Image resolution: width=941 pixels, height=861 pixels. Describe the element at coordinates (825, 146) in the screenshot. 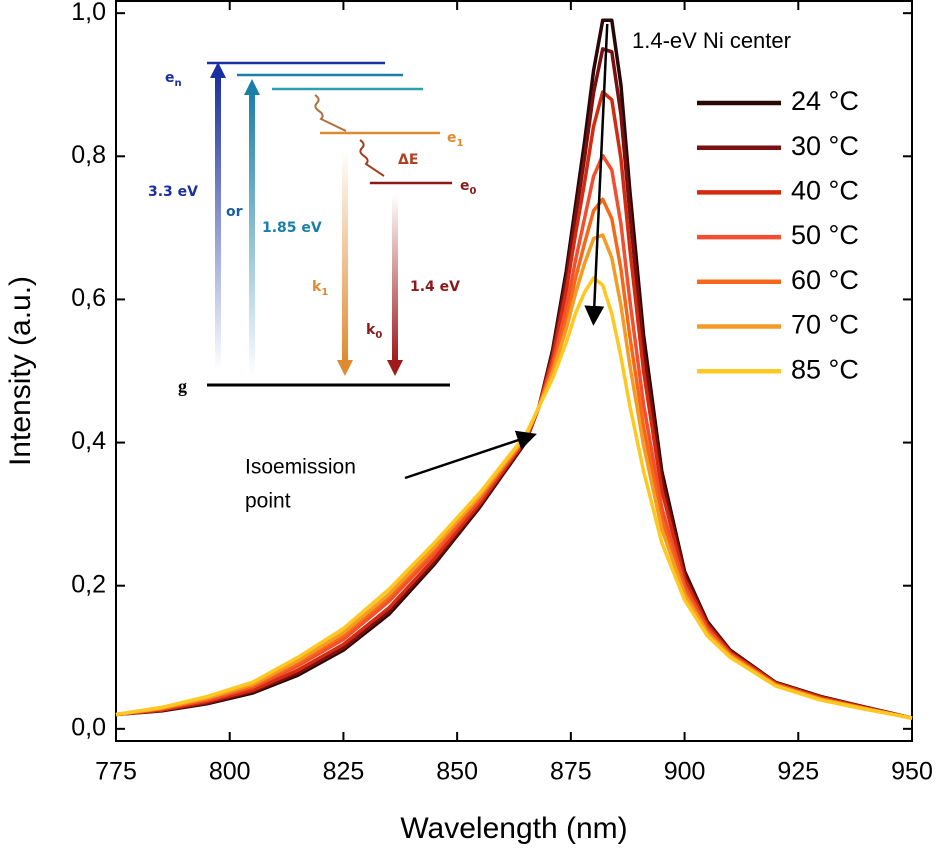

I see `legend-label: 30 °C` at that location.